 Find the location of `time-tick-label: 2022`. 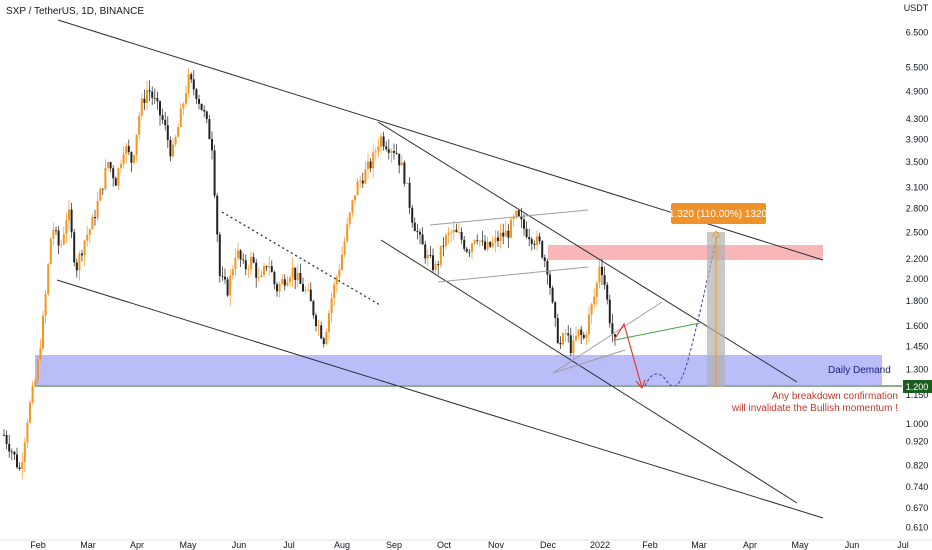

time-tick-label: 2022 is located at coordinates (600, 545).